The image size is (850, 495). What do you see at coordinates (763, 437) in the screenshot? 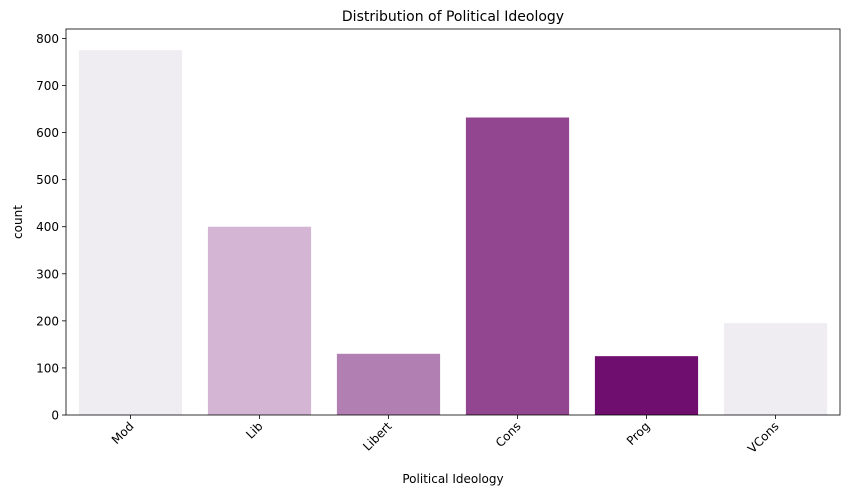
I see `x-tick-label: VCons` at bounding box center [763, 437].